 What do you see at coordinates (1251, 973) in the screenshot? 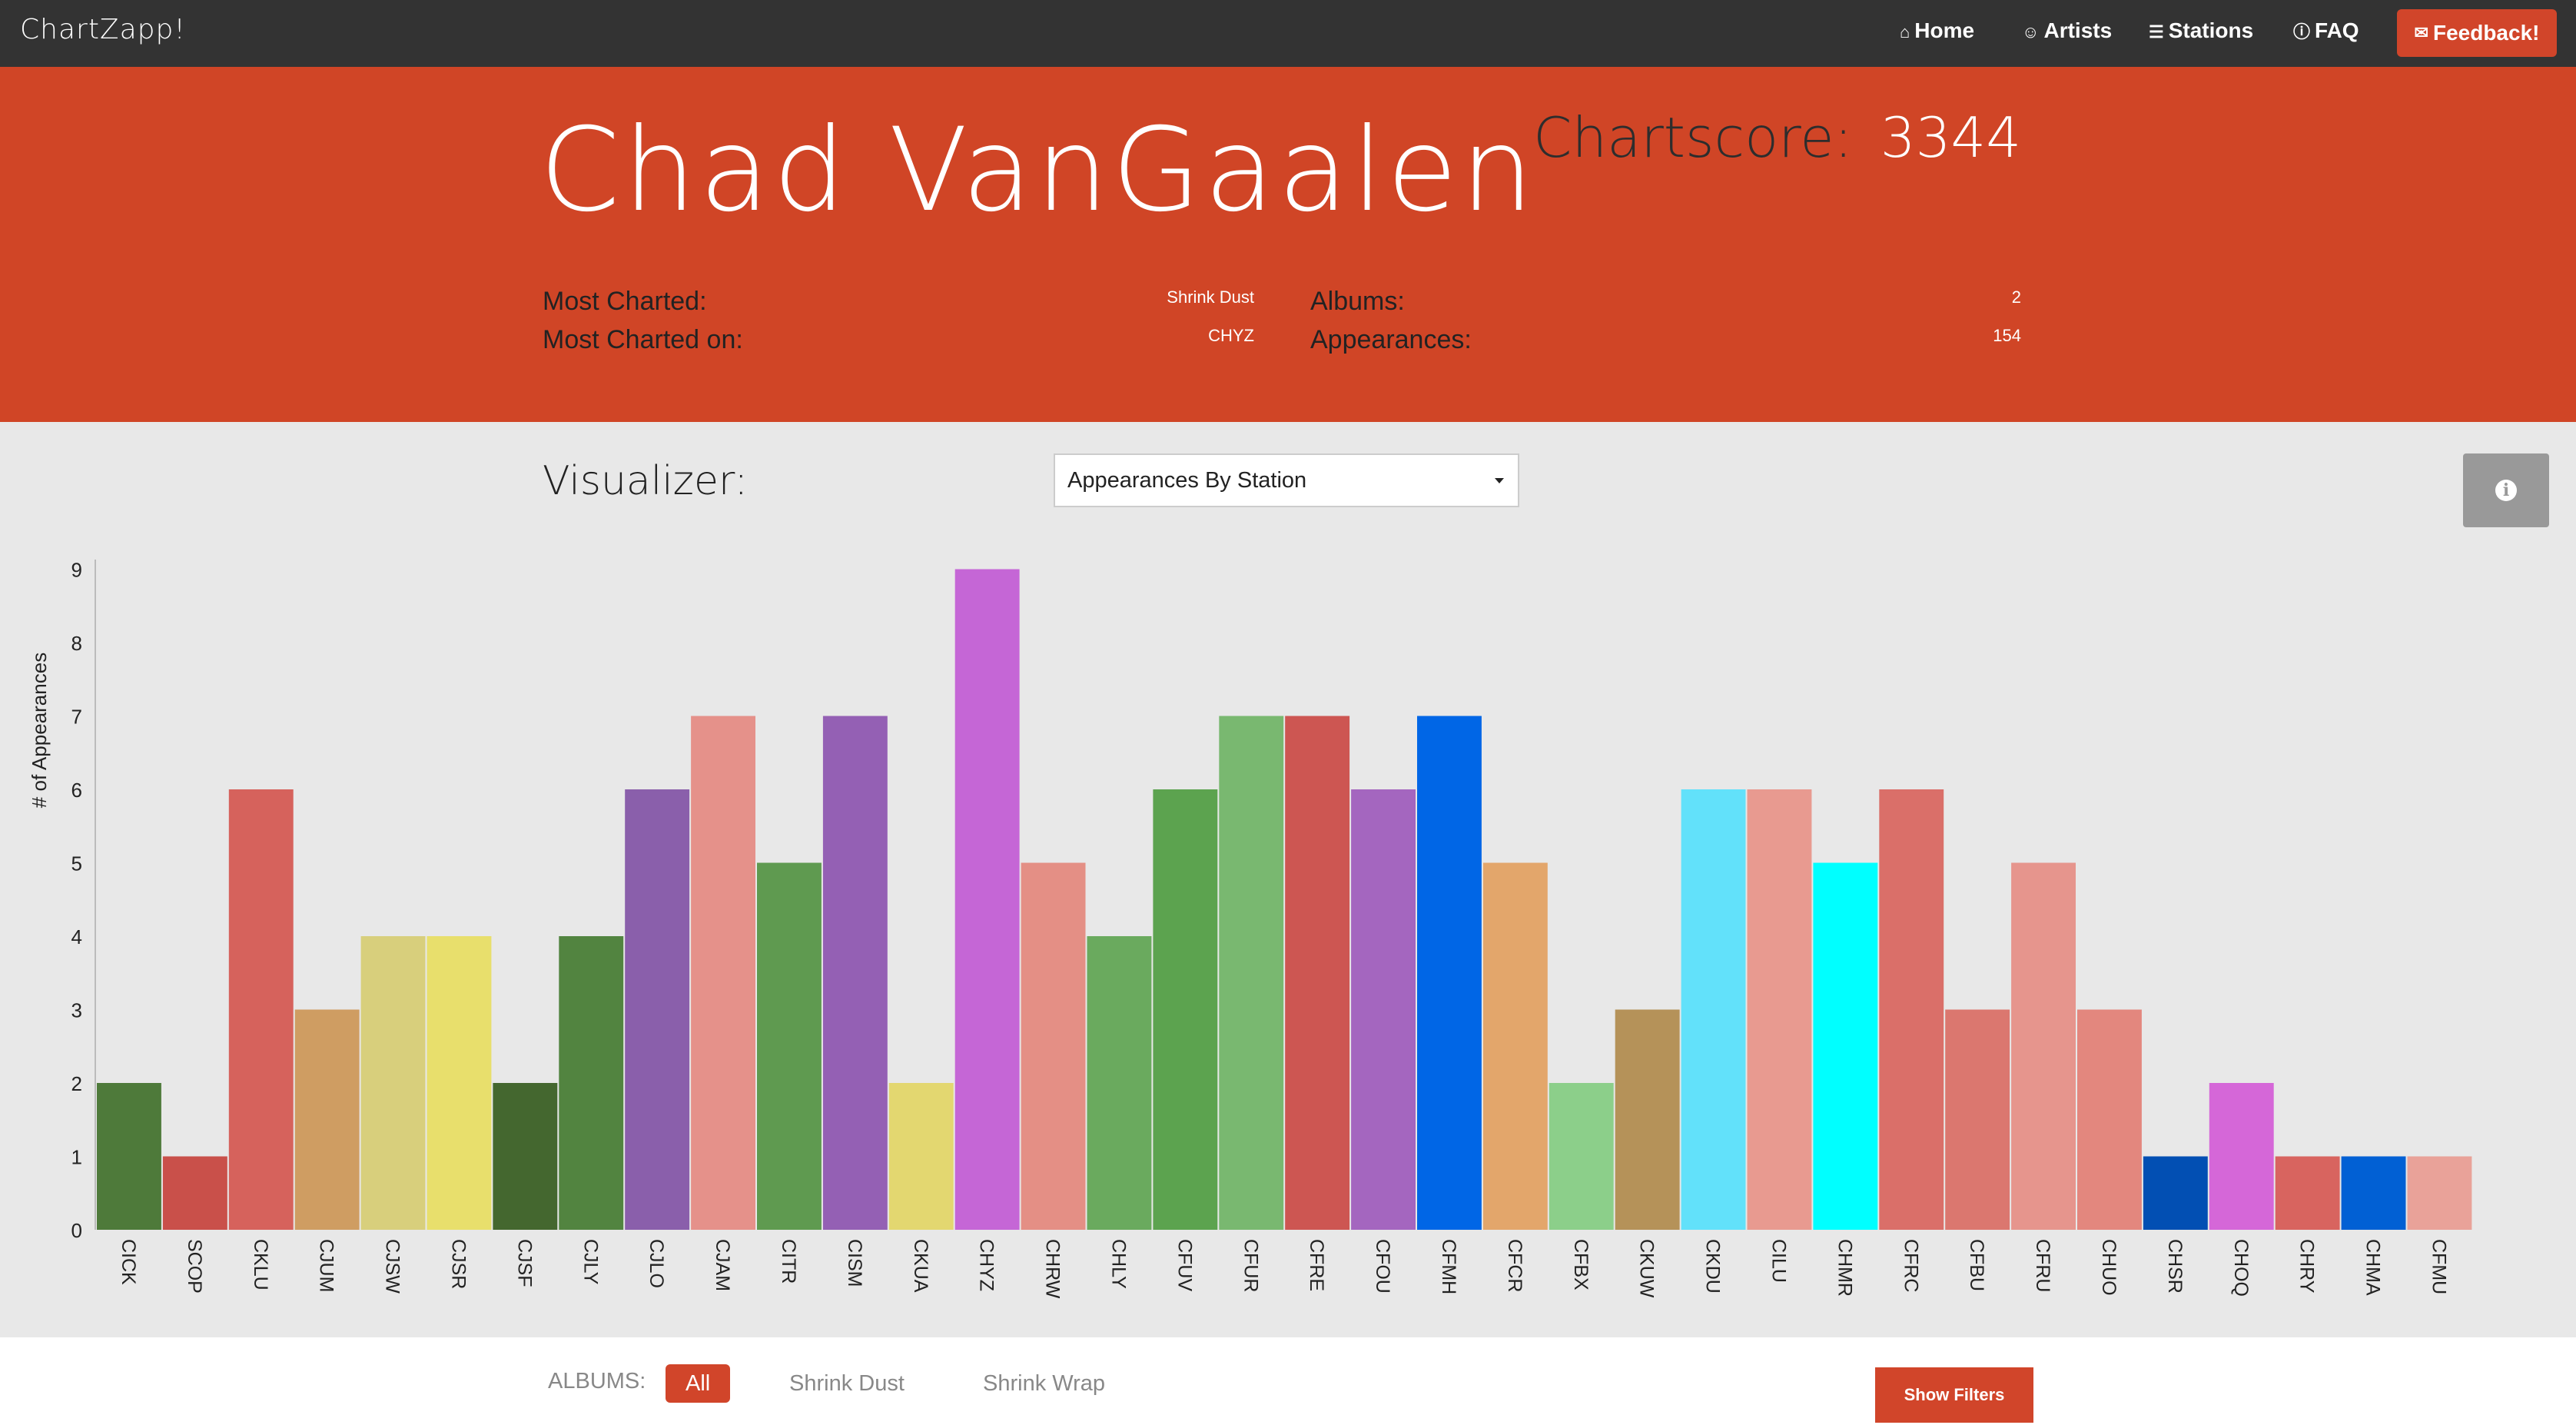
I see `bar-cfur` at bounding box center [1251, 973].